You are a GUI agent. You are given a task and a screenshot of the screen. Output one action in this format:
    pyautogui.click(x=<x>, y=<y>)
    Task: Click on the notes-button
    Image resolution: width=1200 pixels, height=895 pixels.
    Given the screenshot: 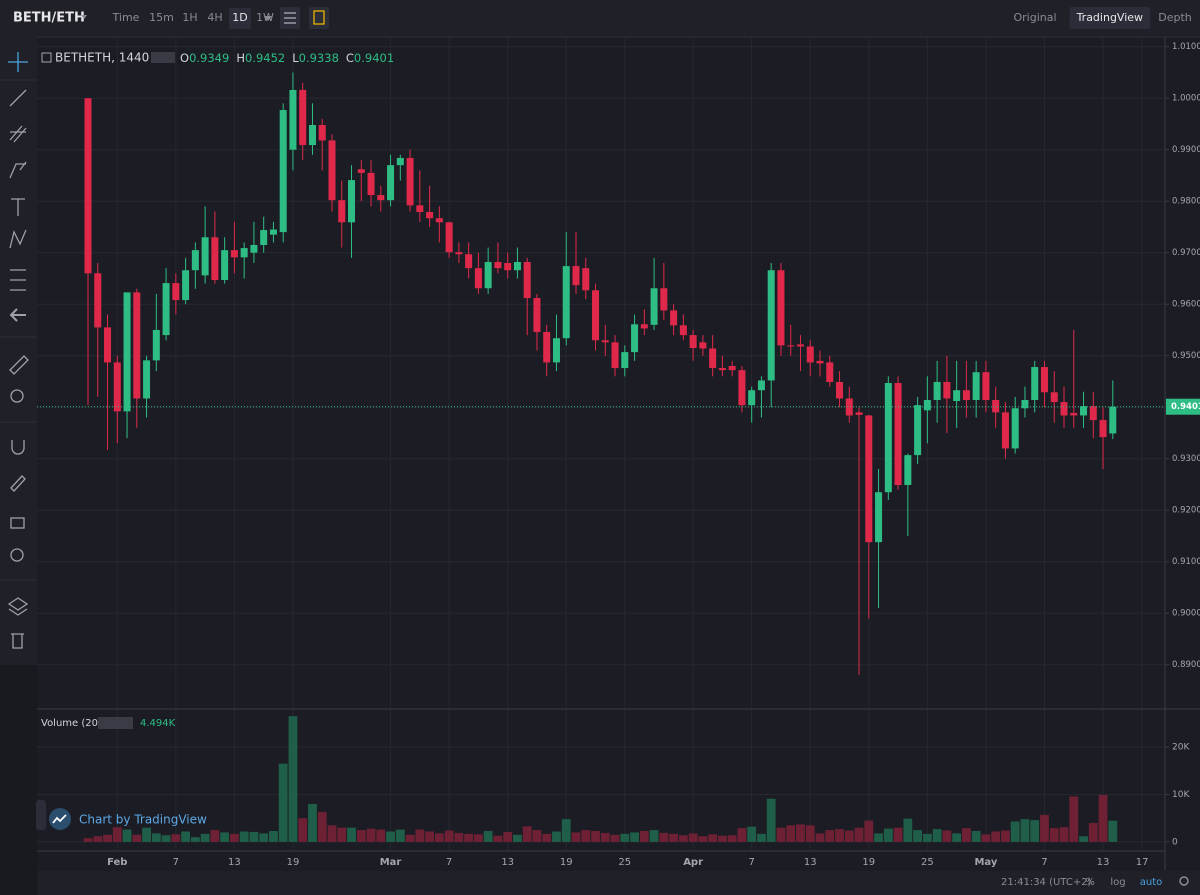 What is the action you would take?
    pyautogui.click(x=319, y=18)
    